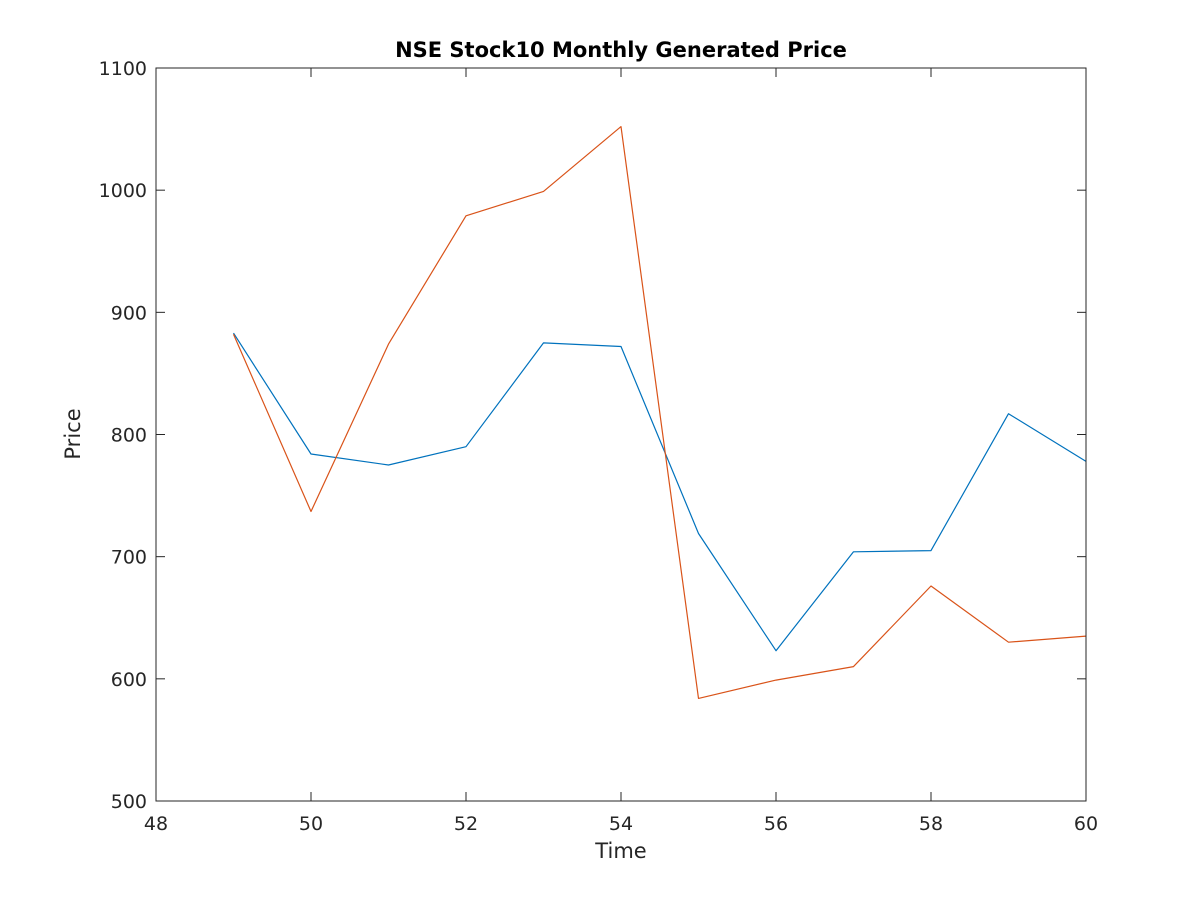 The image size is (1200, 905). I want to click on y-tick-label: 600, so click(129, 680).